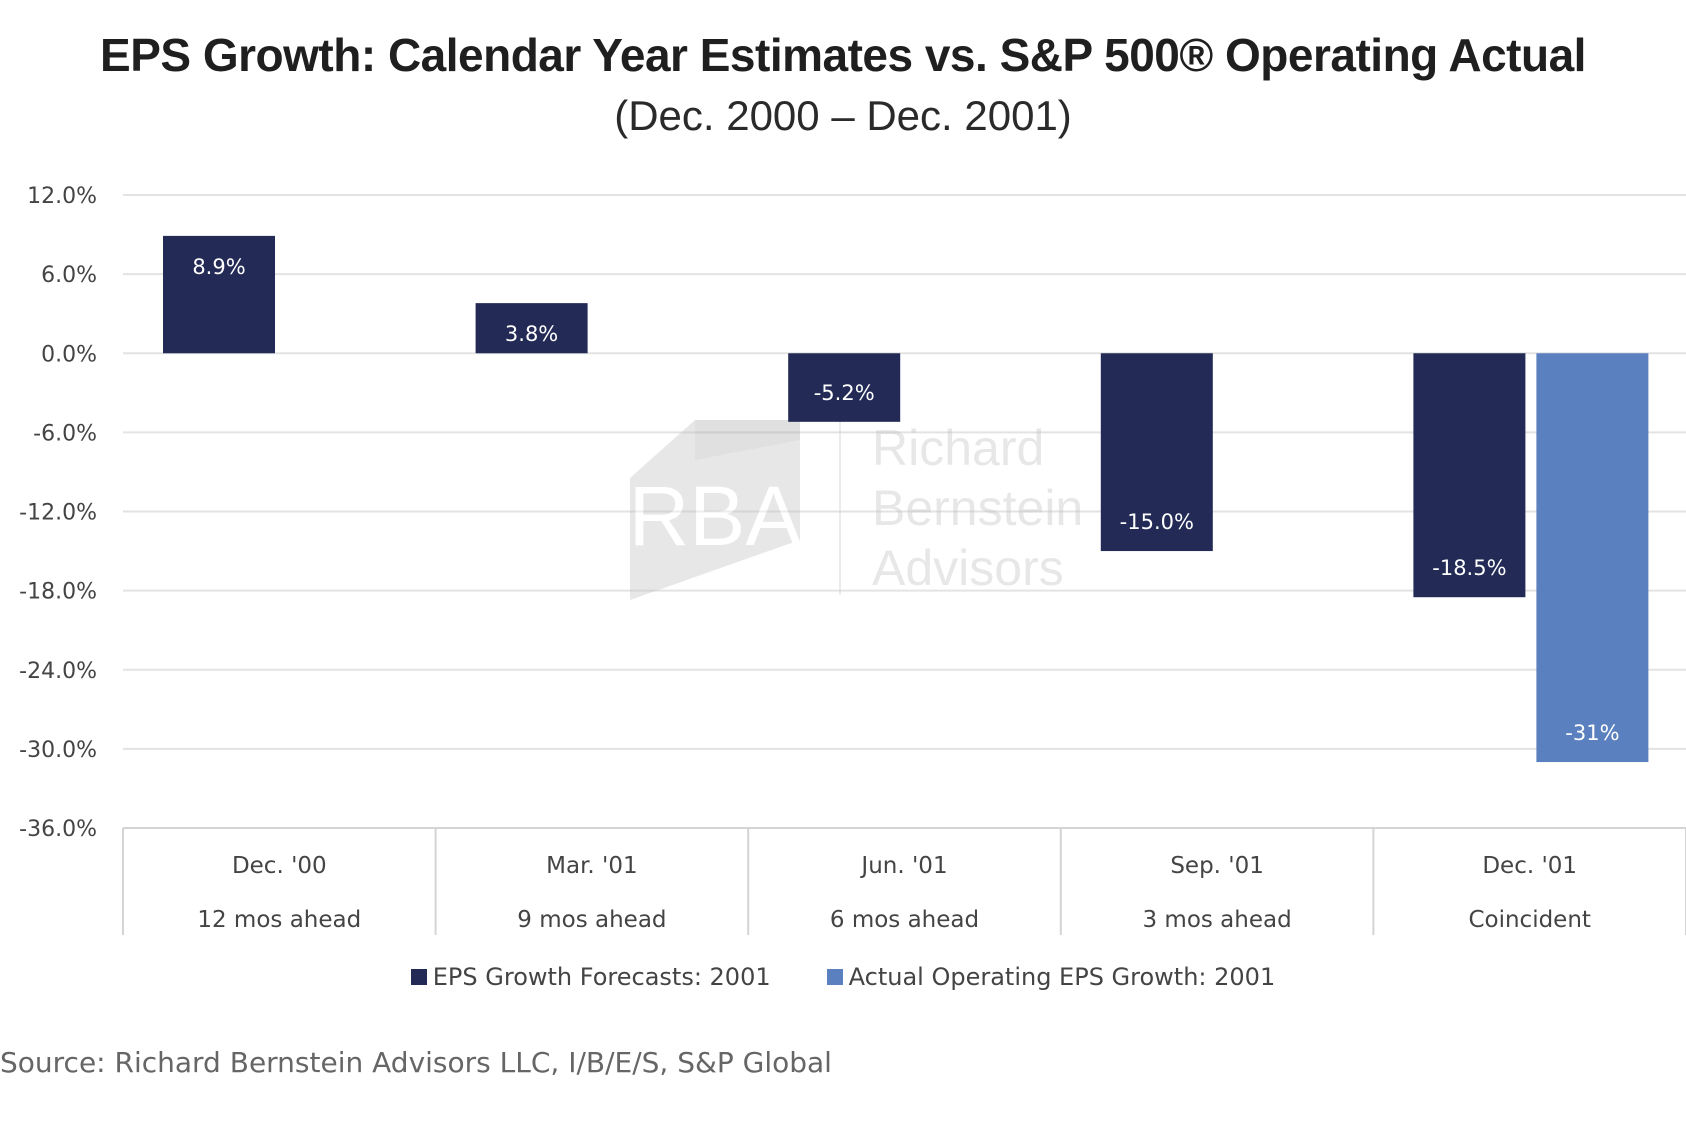 The image size is (1686, 1144). Describe the element at coordinates (1216, 920) in the screenshot. I see `x-tick-sublabel: 3 mos ahead` at that location.